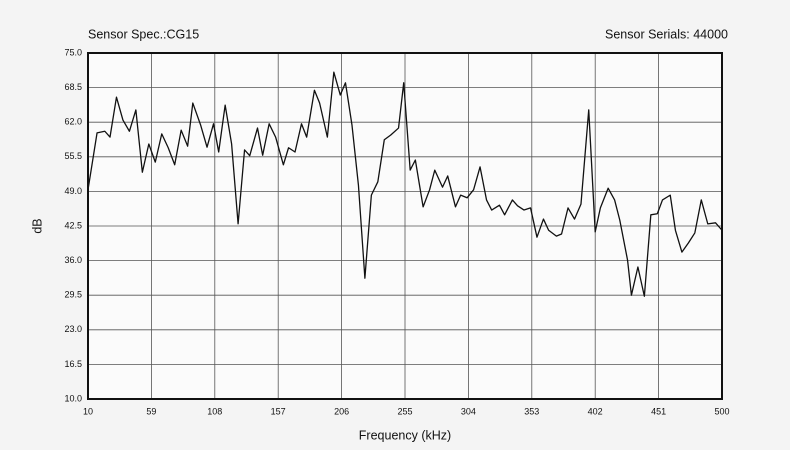 The width and height of the screenshot is (790, 450). I want to click on sensor-serials: Sensor Serials: 44000, so click(666, 34).